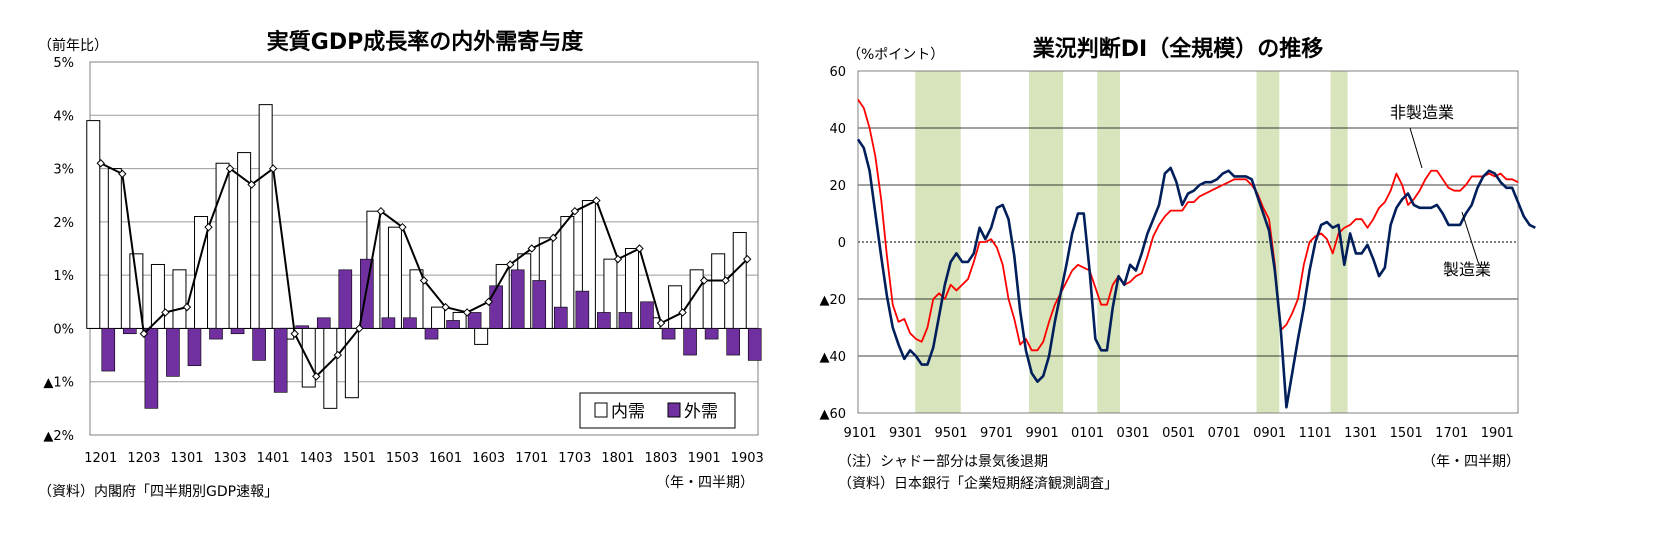  Describe the element at coordinates (1422, 112) in the screenshot. I see `annotation-non-manufacturing: 非製造業` at that location.